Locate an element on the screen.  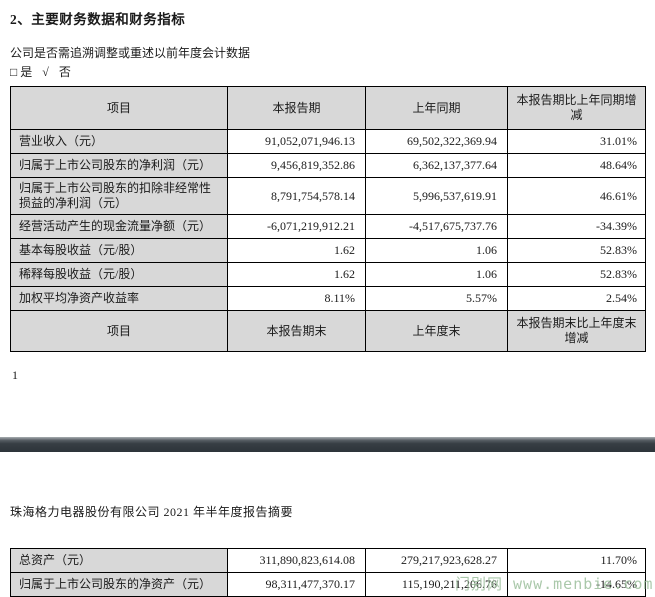
change-value: 48.64% is located at coordinates (576, 165).